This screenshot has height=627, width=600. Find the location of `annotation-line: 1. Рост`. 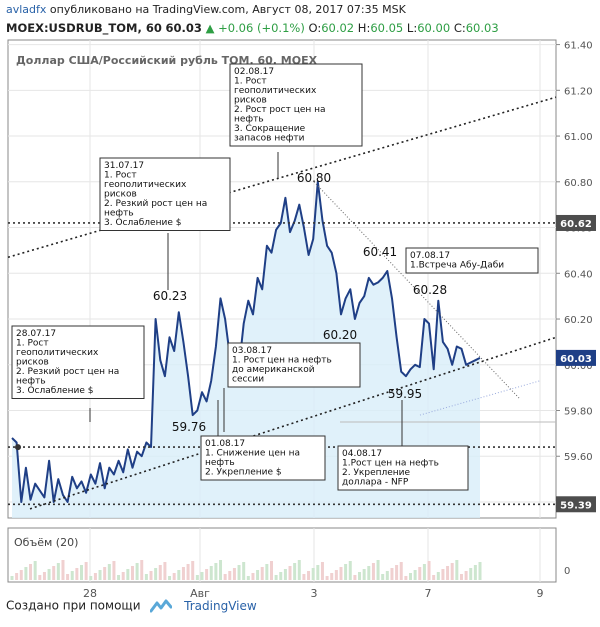

annotation-line: 1. Рост is located at coordinates (32, 344).